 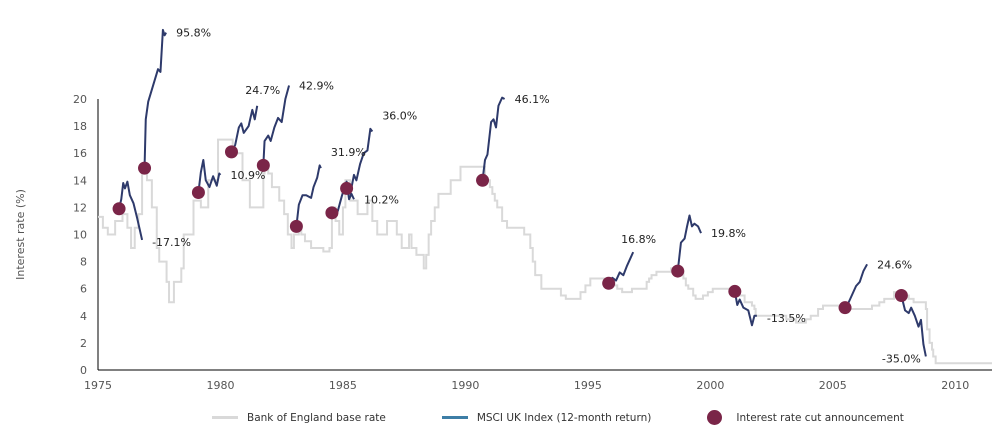 What do you see at coordinates (833, 385) in the screenshot?
I see `x-tick-label: 2005` at bounding box center [833, 385].